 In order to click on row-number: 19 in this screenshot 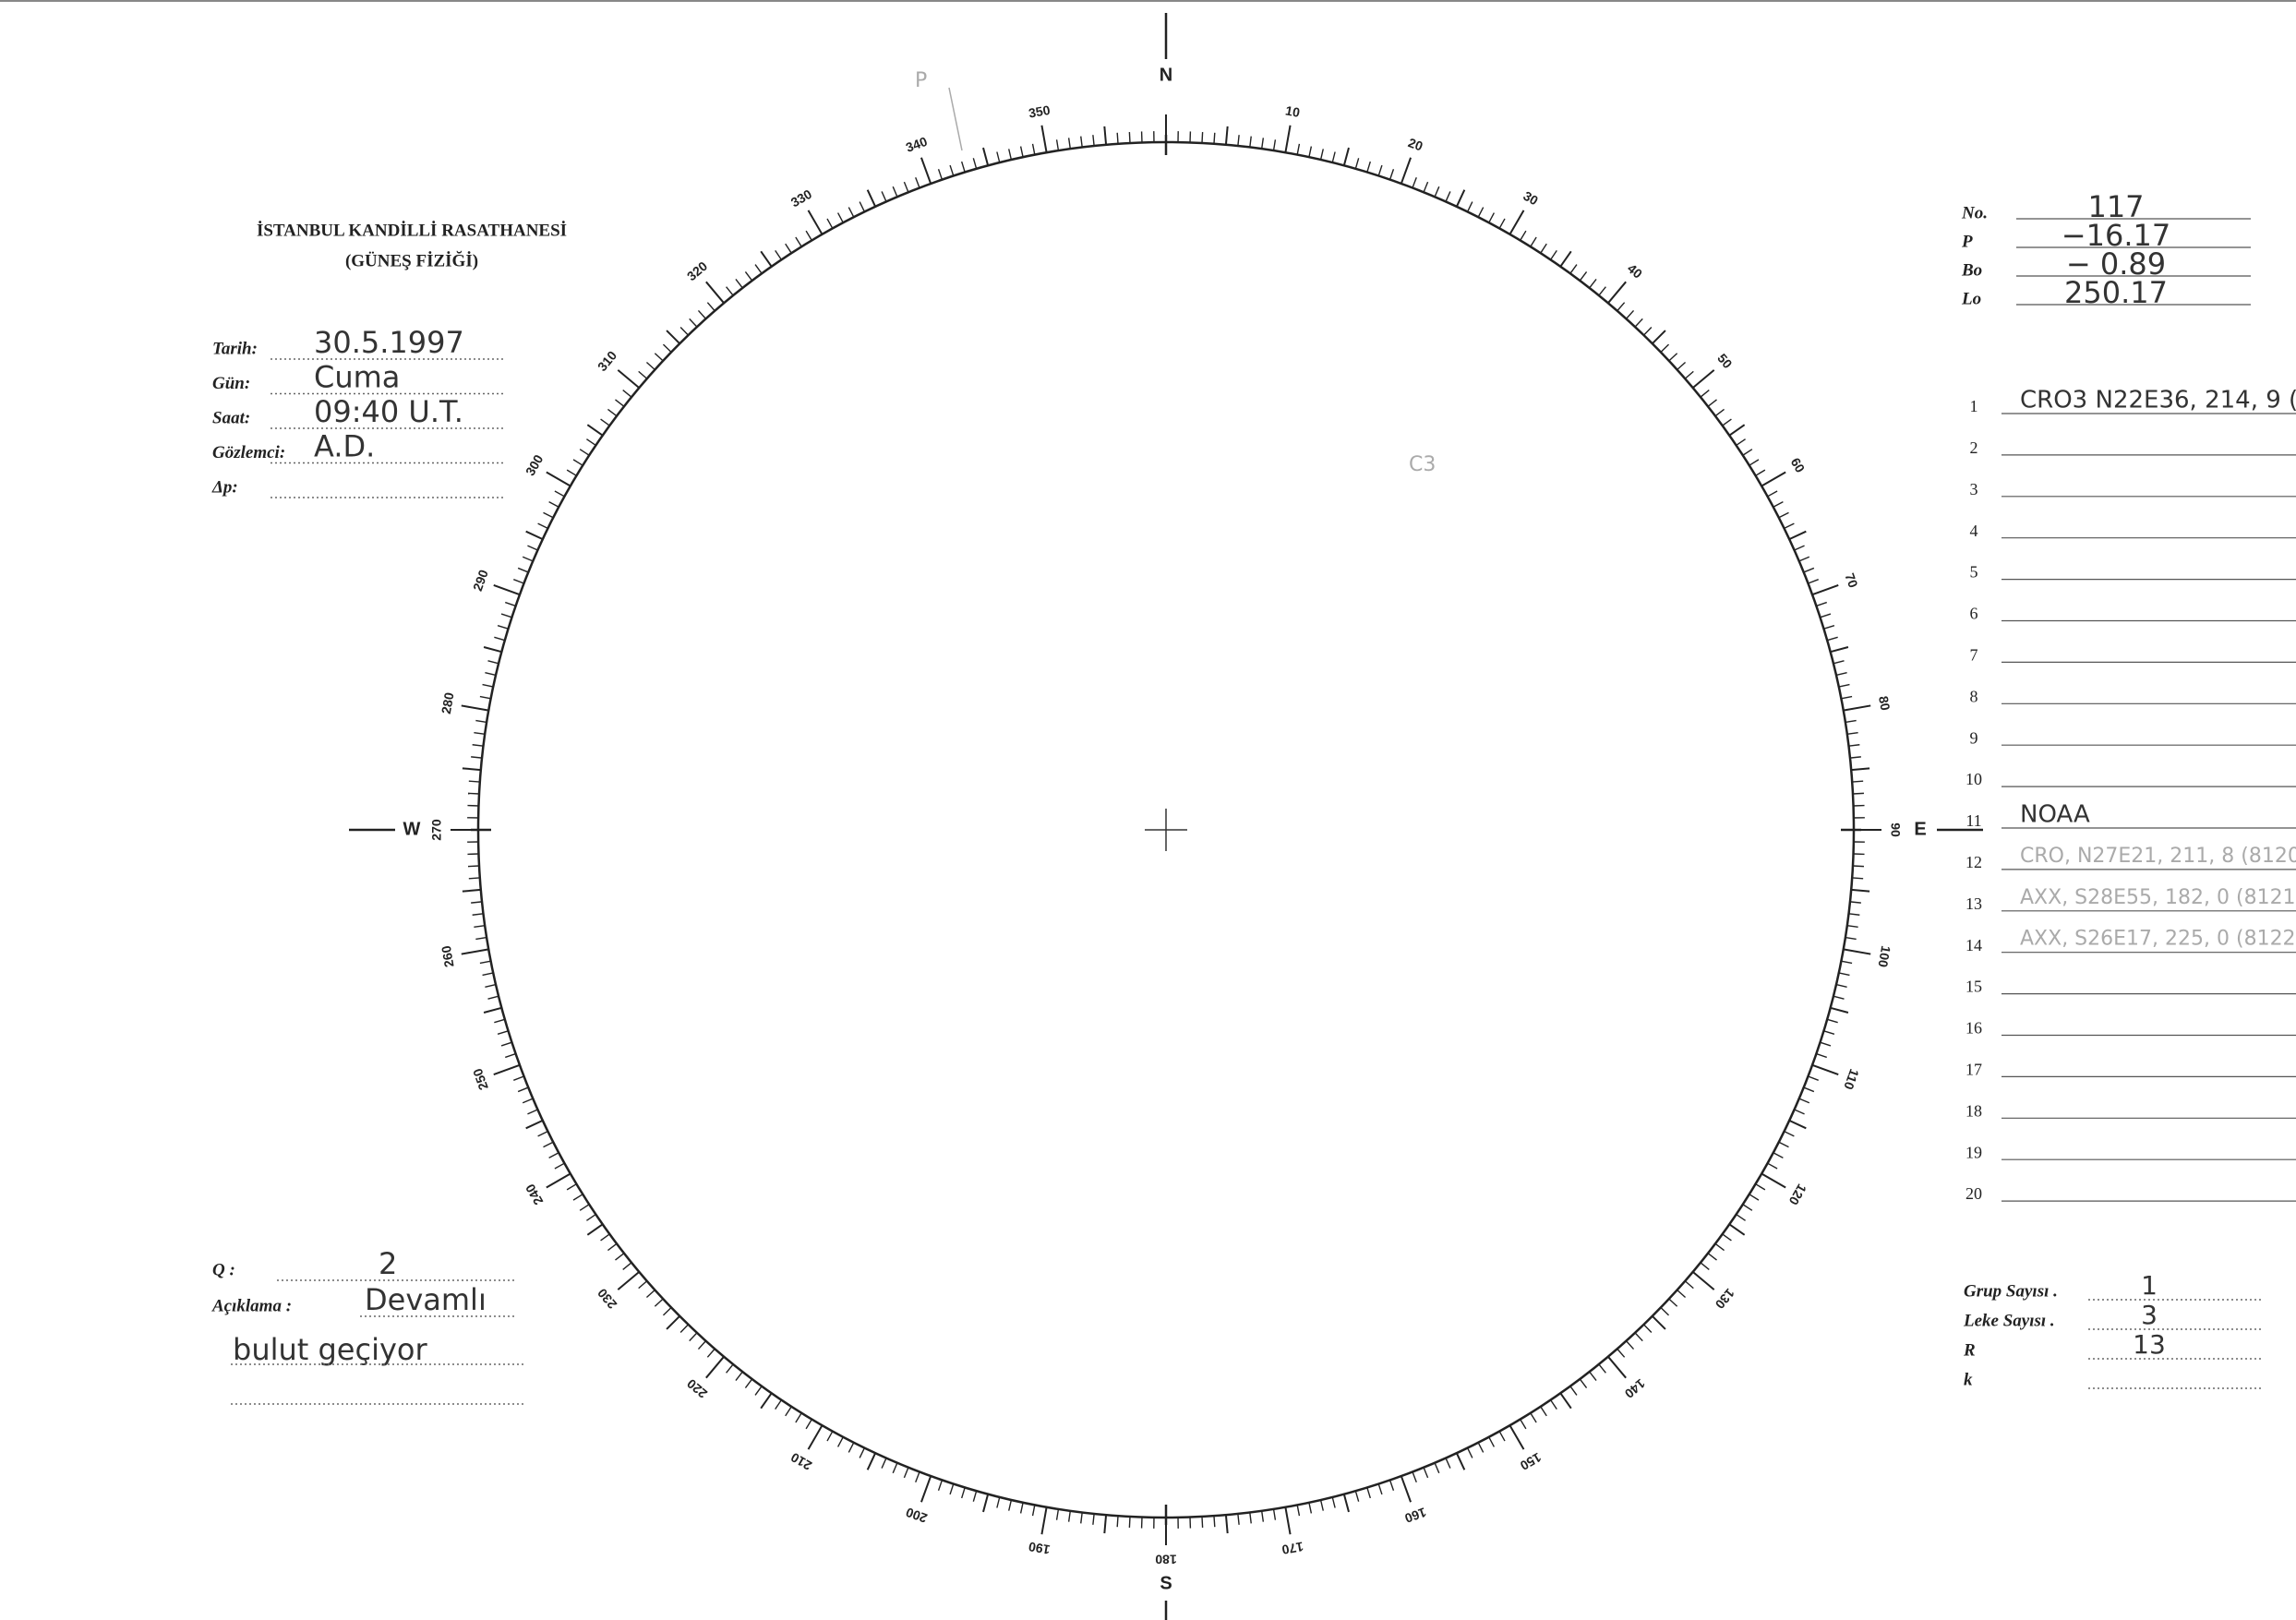, I will do `click(1973, 1152)`.